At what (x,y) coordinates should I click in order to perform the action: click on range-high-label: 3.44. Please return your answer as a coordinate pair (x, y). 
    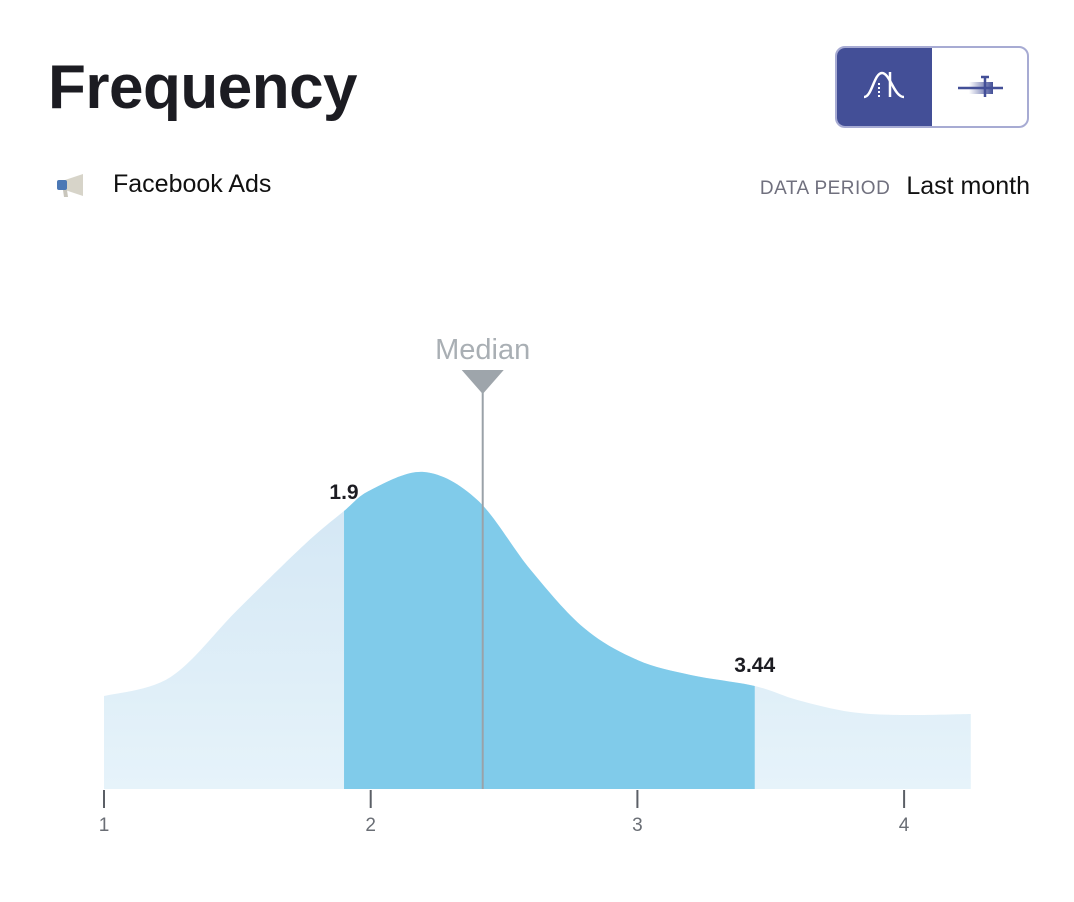
    Looking at the image, I should click on (754, 665).